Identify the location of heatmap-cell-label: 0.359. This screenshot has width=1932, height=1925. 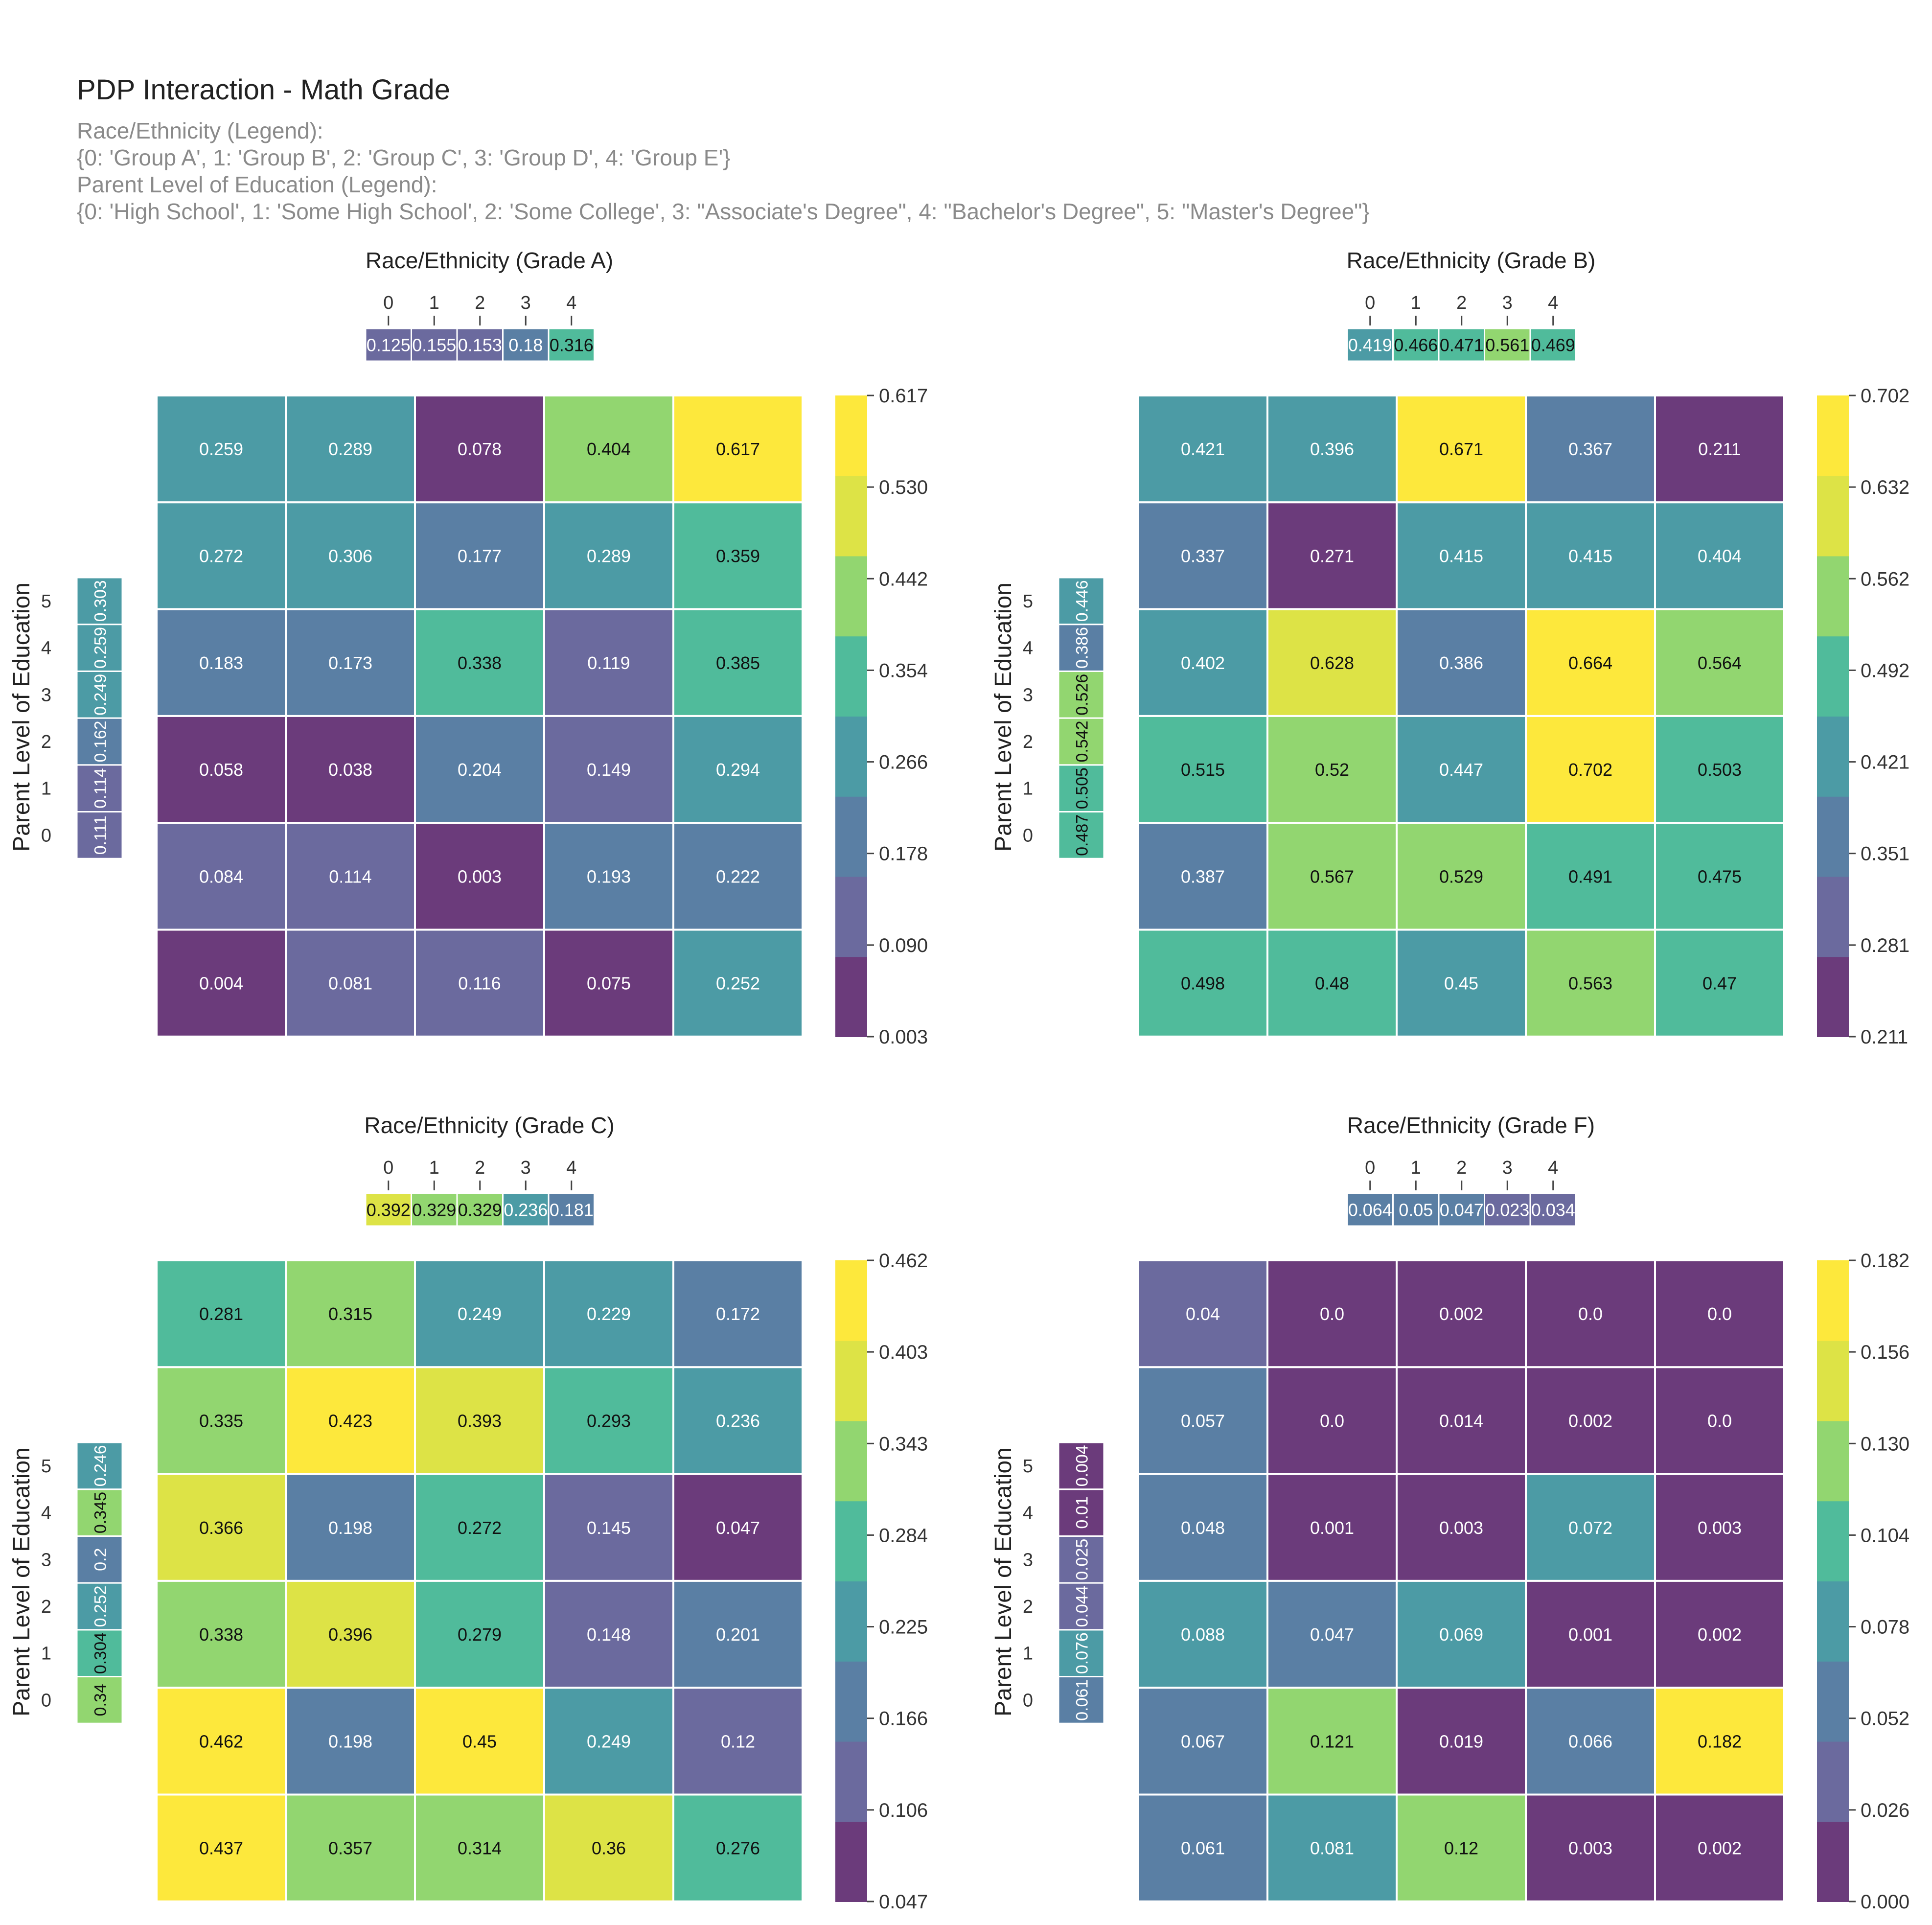
(738, 556).